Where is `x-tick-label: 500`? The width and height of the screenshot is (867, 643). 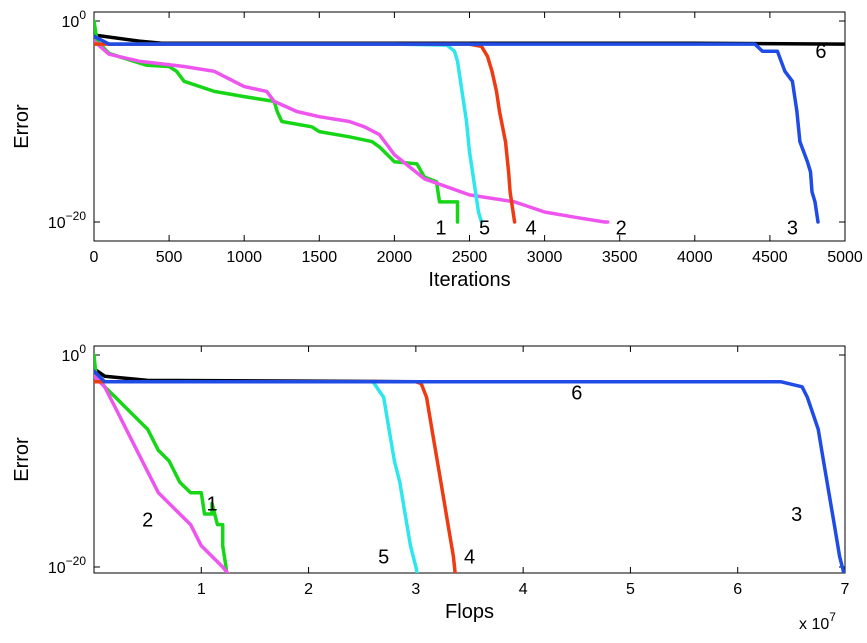 x-tick-label: 500 is located at coordinates (169, 257).